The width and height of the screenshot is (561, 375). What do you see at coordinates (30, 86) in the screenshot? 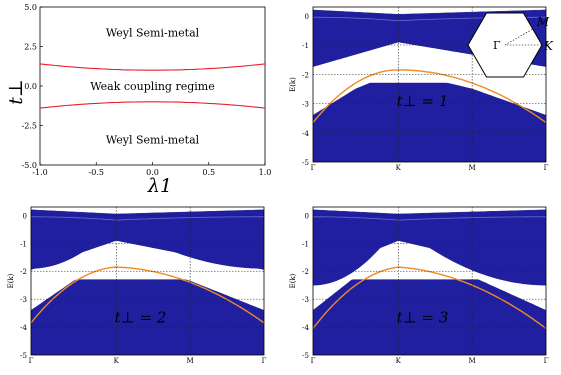
I see `phase-ytick-label: 0.0` at bounding box center [30, 86].